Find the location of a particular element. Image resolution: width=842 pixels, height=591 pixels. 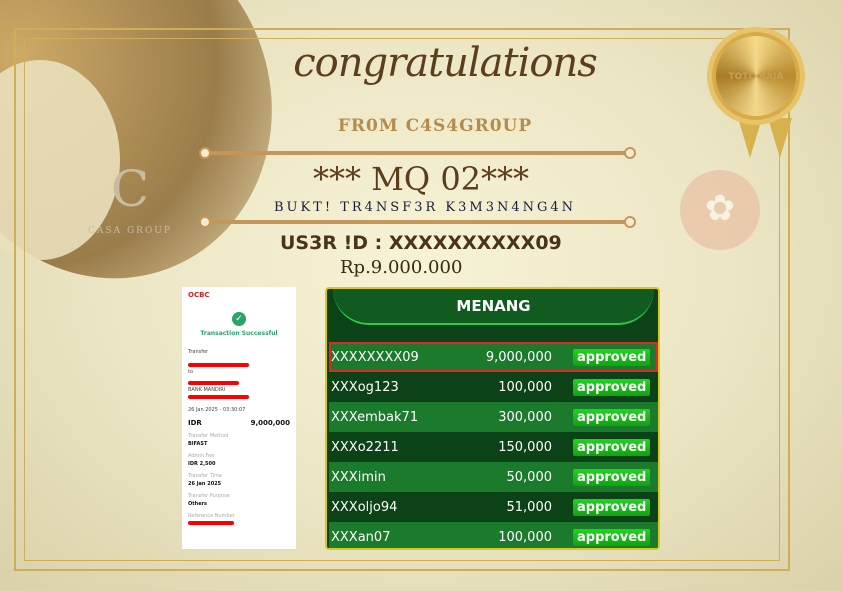

congratulations-title: congratulations is located at coordinates (445, 63).